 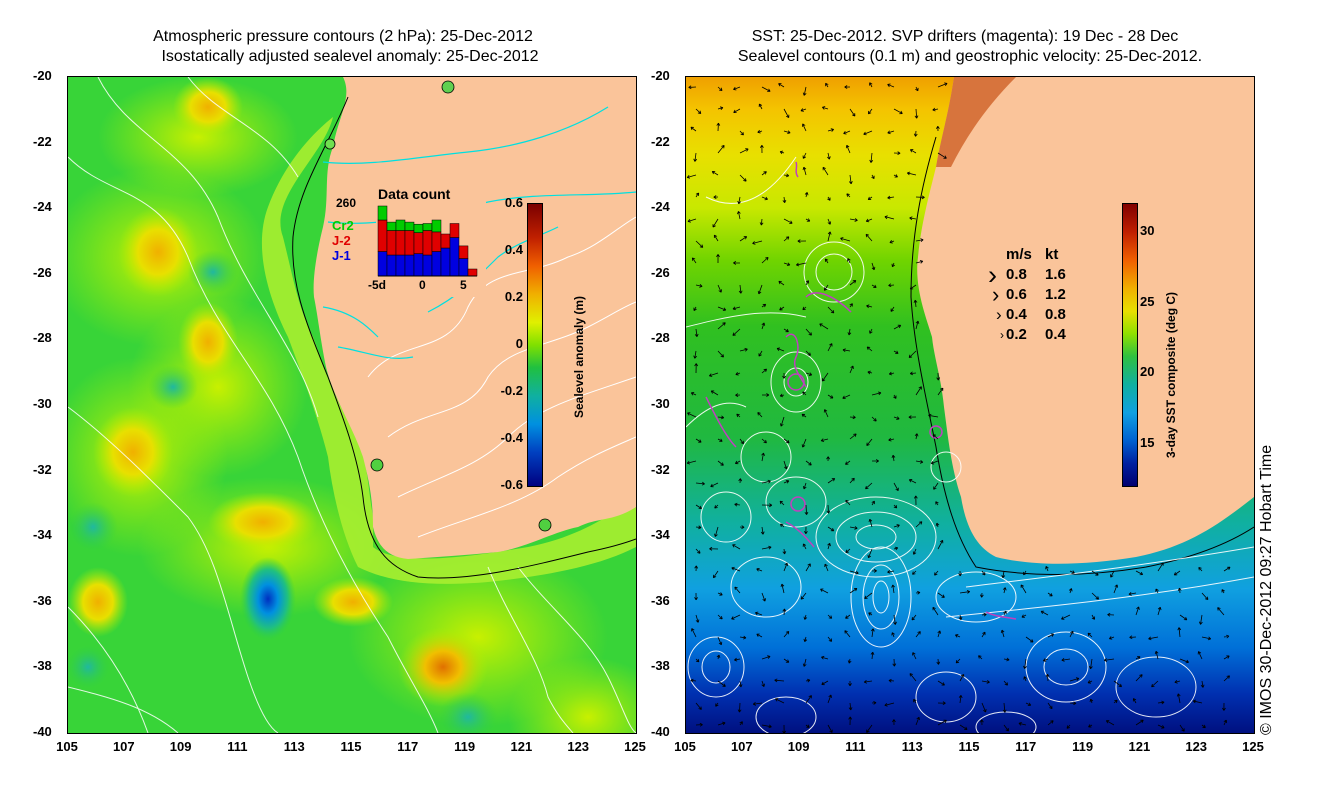 What do you see at coordinates (798, 746) in the screenshot?
I see `right_map-x-tick: 109` at bounding box center [798, 746].